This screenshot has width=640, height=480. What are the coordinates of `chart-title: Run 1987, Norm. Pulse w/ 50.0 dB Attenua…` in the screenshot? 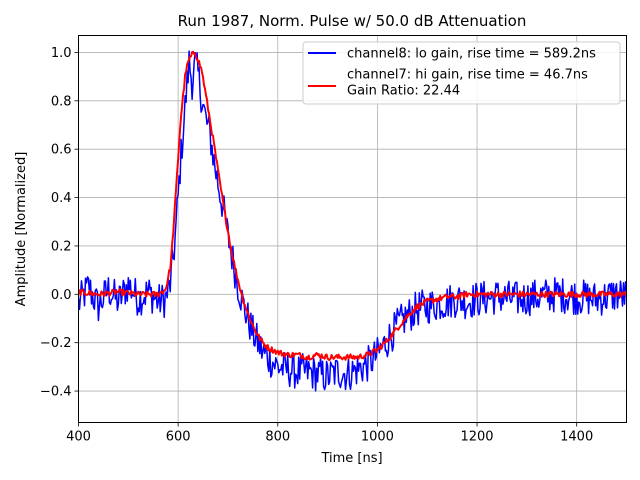 It's located at (352, 21).